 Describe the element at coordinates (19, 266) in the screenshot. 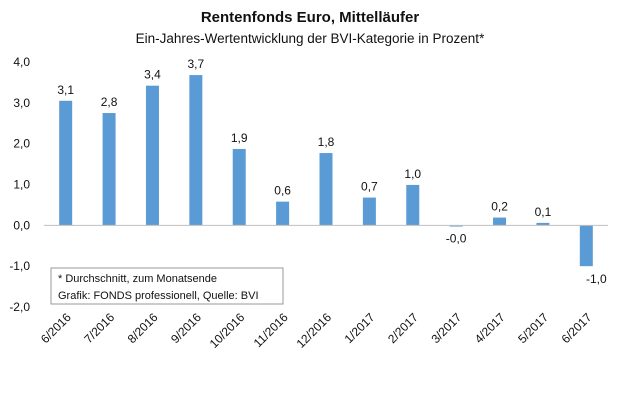

I see `y-tick-label: -1,0` at that location.